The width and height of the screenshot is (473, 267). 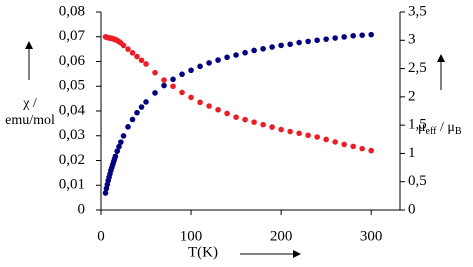 What do you see at coordinates (412, 209) in the screenshot?
I see `y2-tick-label: 0` at bounding box center [412, 209].